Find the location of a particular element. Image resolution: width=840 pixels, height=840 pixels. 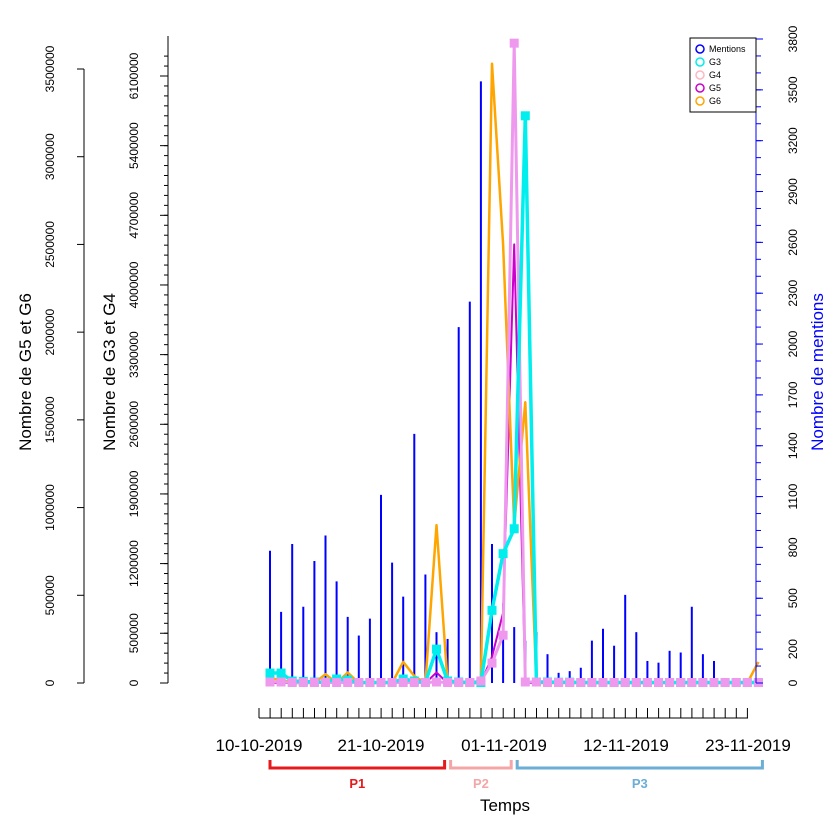

legend-label-g5: G5 is located at coordinates (715, 88).